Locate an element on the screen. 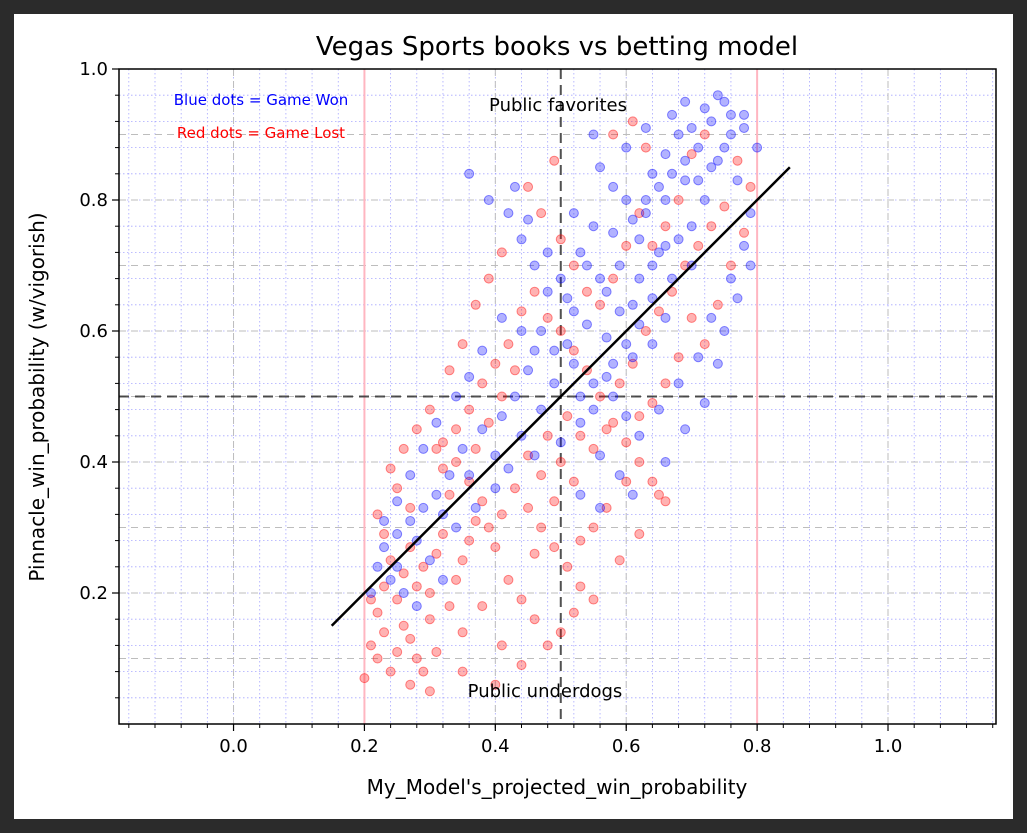 Image resolution: width=1027 pixels, height=833 pixels. annotation-public-underdogs: Public underdogs is located at coordinates (545, 691).